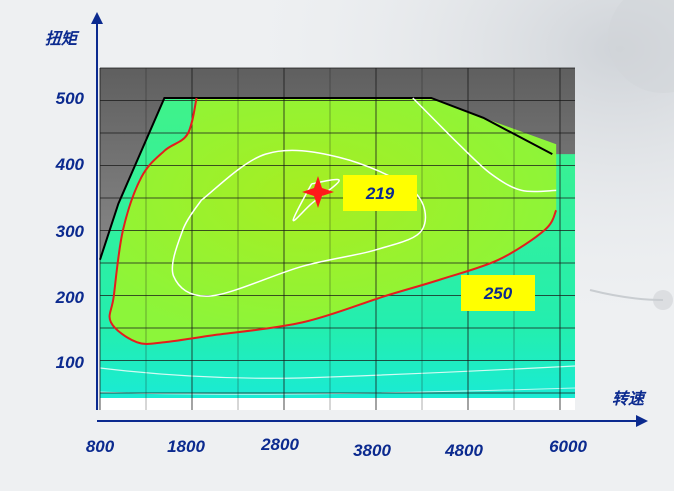 The image size is (674, 491). Describe the element at coordinates (641, 46) in the screenshot. I see `decor-circle` at that location.